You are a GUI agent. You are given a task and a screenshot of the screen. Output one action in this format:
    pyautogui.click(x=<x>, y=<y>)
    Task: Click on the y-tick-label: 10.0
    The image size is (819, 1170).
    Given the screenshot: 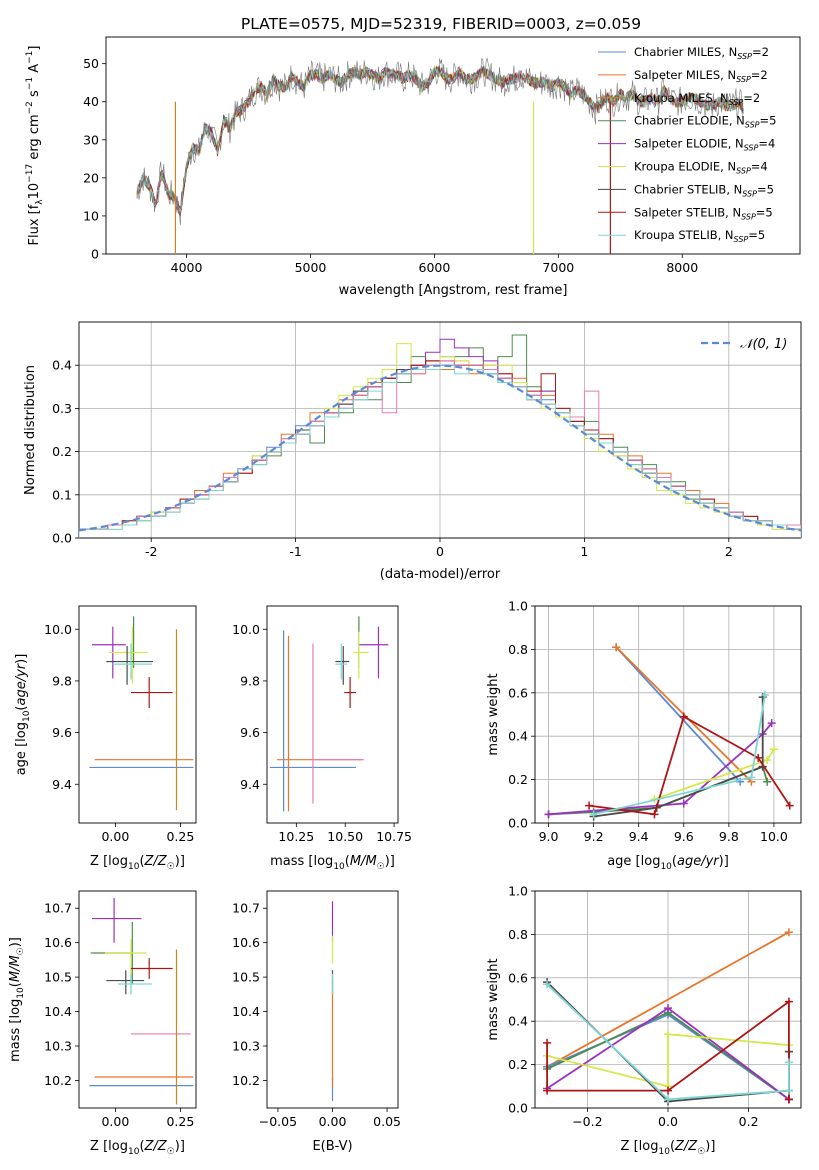 What is the action you would take?
    pyautogui.click(x=58, y=629)
    